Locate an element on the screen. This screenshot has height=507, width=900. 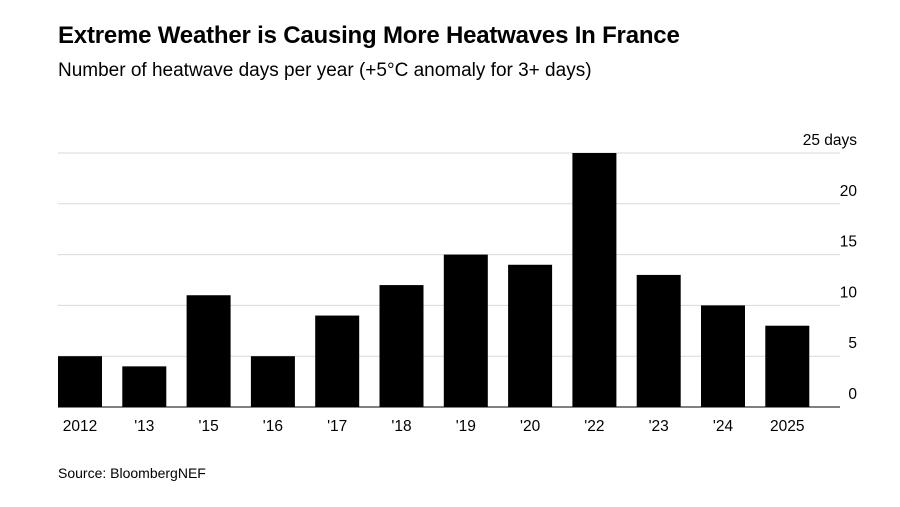
y-tick-label: 5 is located at coordinates (852, 343).